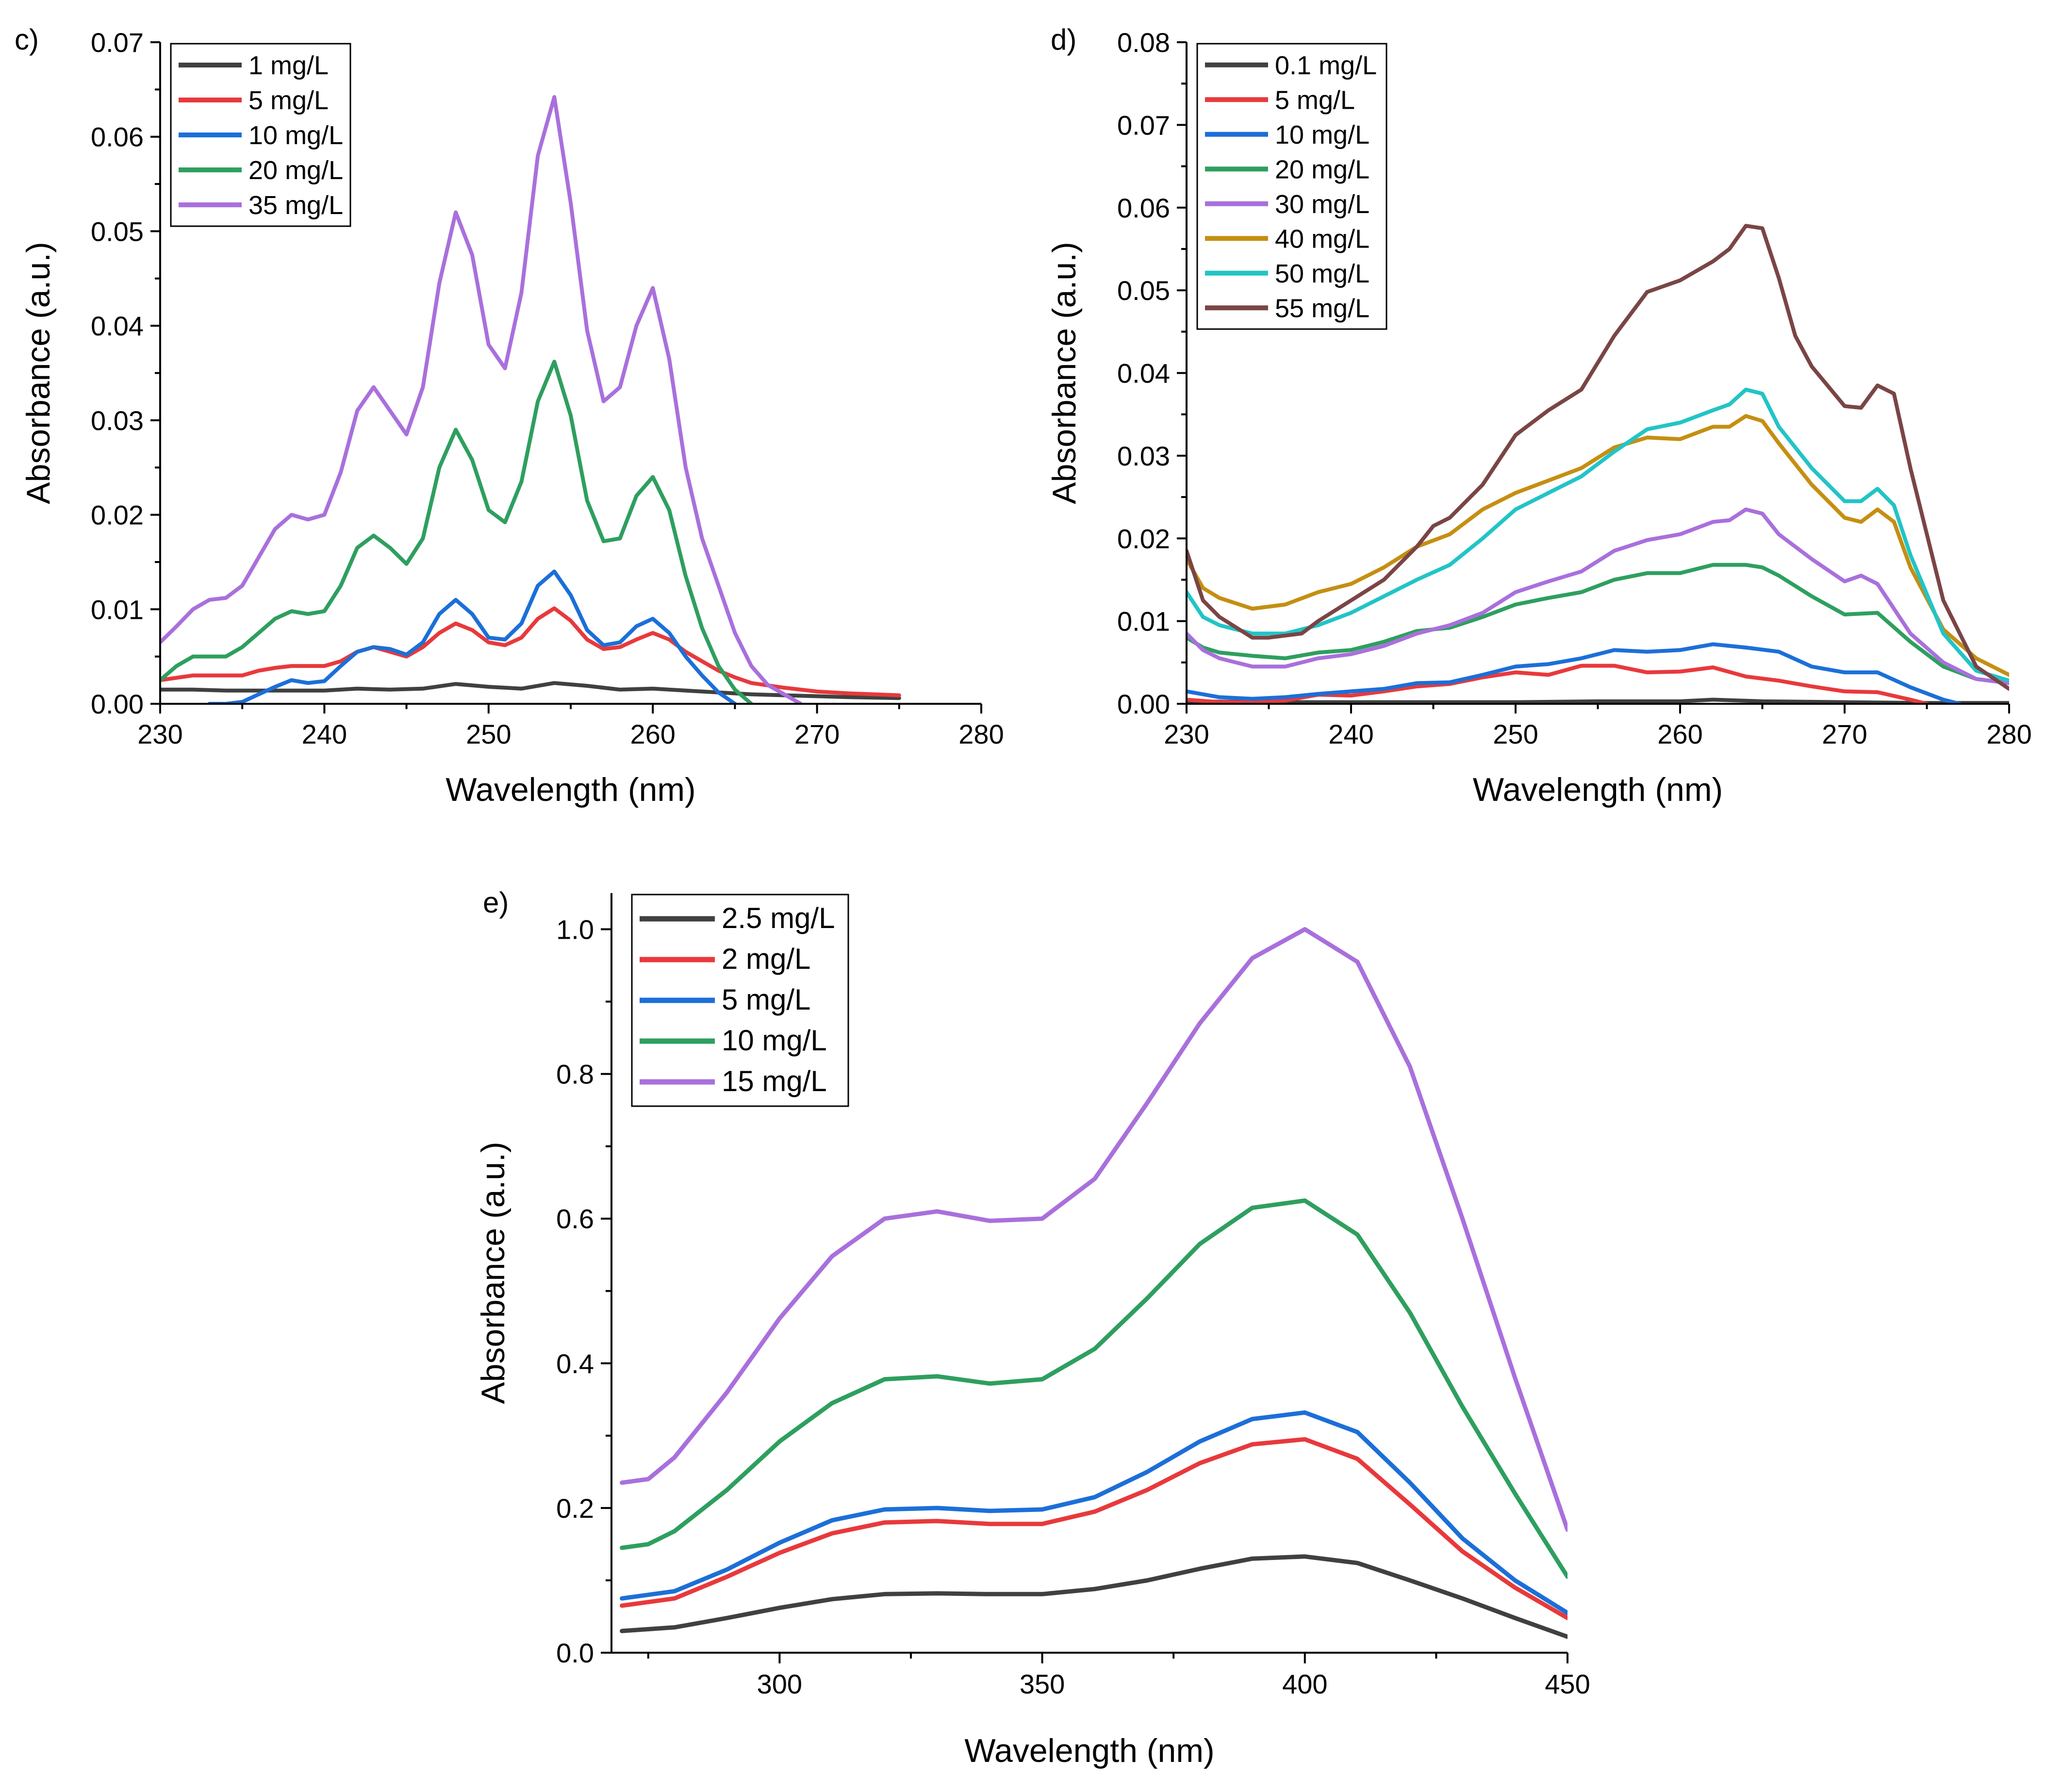  What do you see at coordinates (1143, 208) in the screenshot?
I see `y-tick-label-d: 0.06` at bounding box center [1143, 208].